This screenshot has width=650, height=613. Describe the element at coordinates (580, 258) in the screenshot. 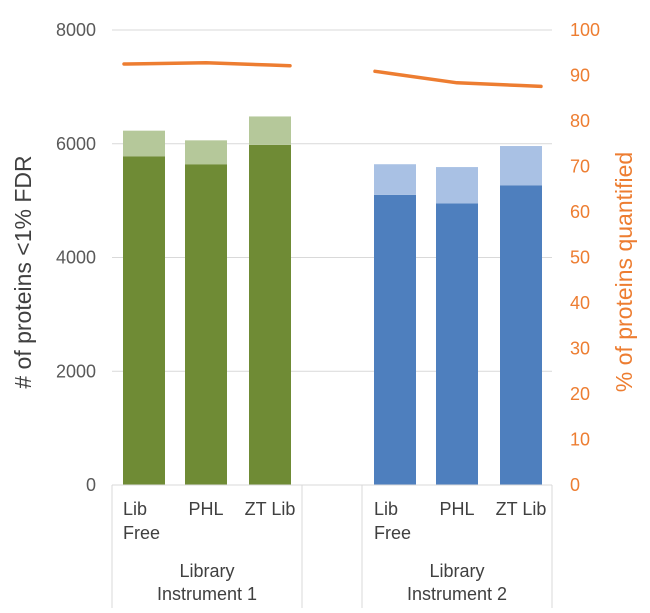

I see `y-tick-label-right: 50` at that location.